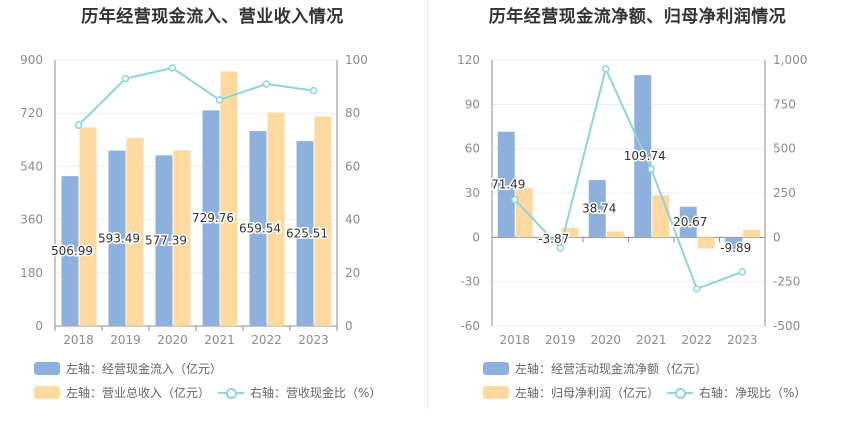  Describe the element at coordinates (31, 60) in the screenshot. I see `left-axis-tick-label: 900` at that location.